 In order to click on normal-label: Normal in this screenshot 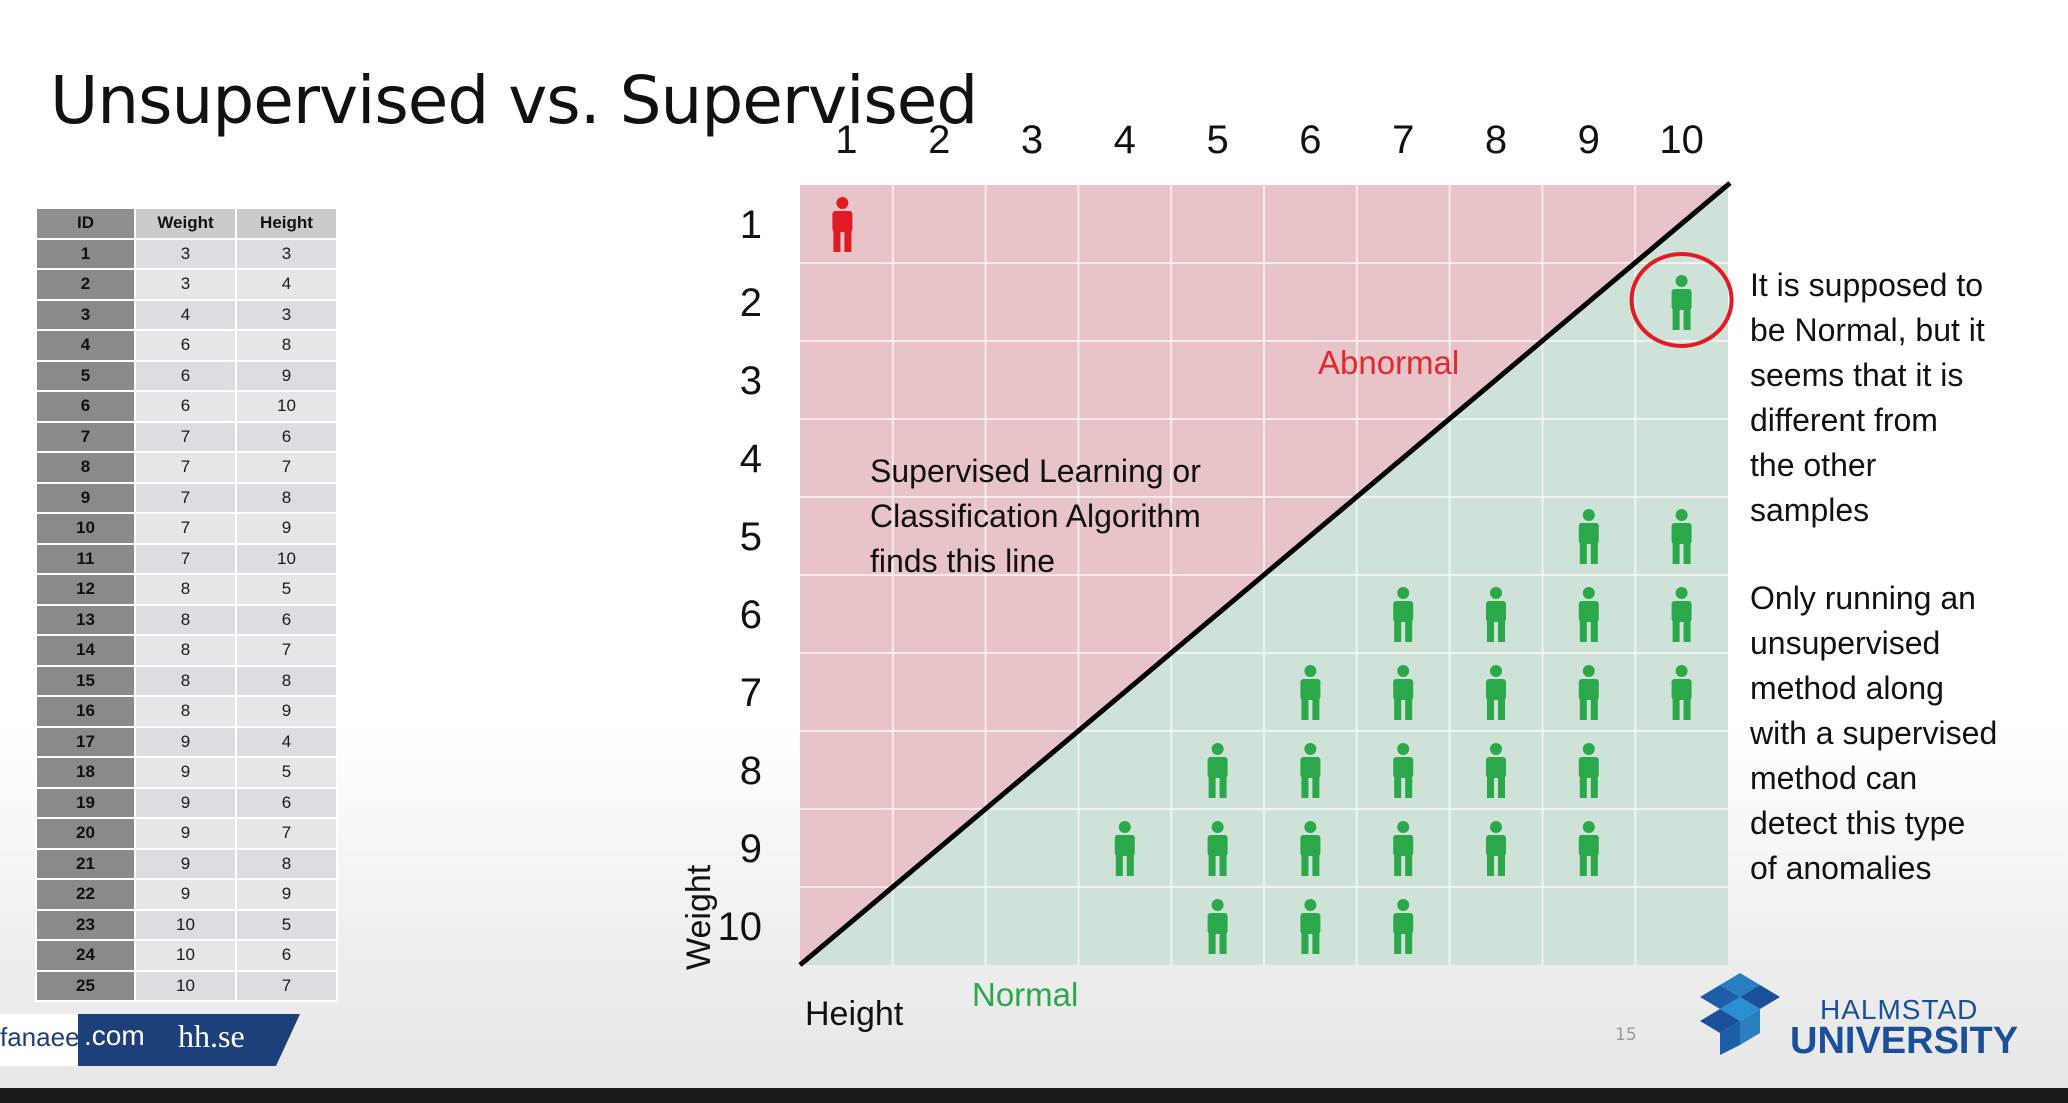, I will do `click(1025, 994)`.